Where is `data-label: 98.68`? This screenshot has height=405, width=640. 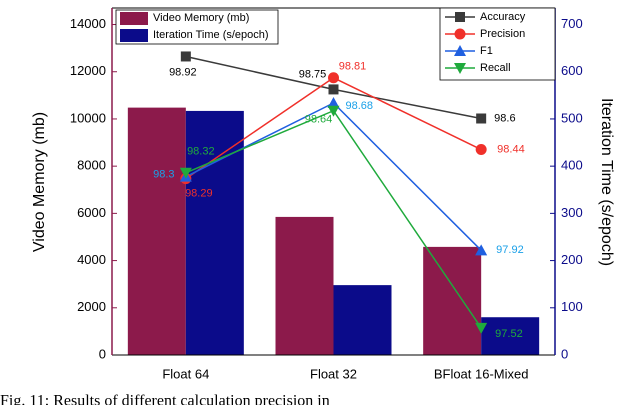 data-label: 98.68 is located at coordinates (360, 106).